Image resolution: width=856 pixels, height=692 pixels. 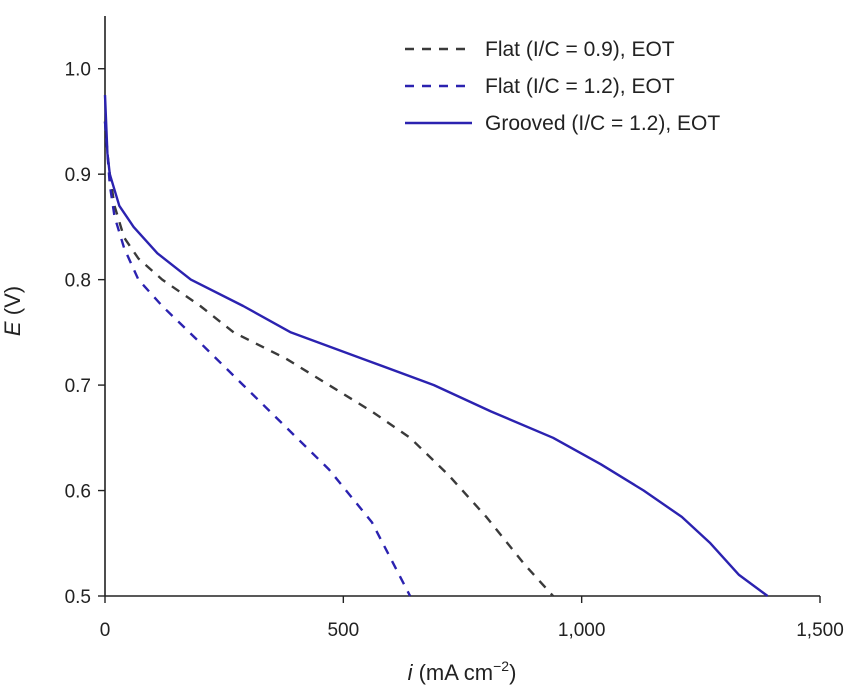 I want to click on x-axis-title: i (mA cm−2), so click(x=462, y=671).